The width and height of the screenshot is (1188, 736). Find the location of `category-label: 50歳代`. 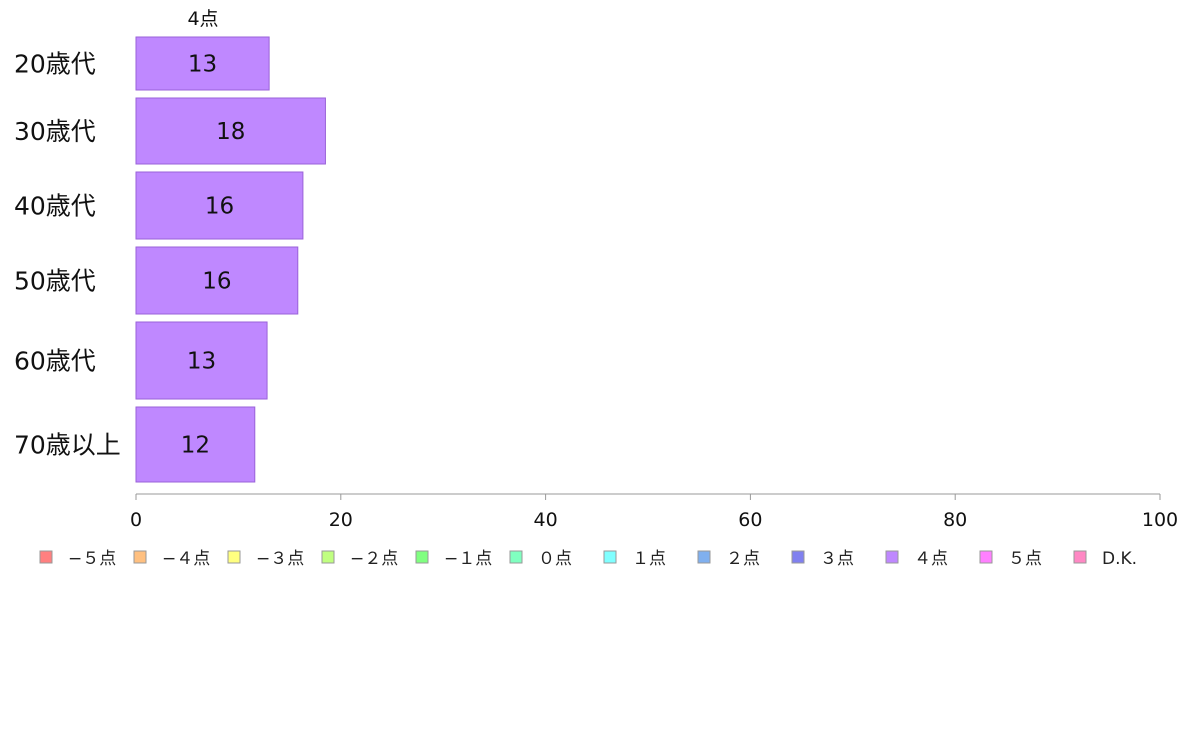

category-label: 50歳代 is located at coordinates (55, 281).